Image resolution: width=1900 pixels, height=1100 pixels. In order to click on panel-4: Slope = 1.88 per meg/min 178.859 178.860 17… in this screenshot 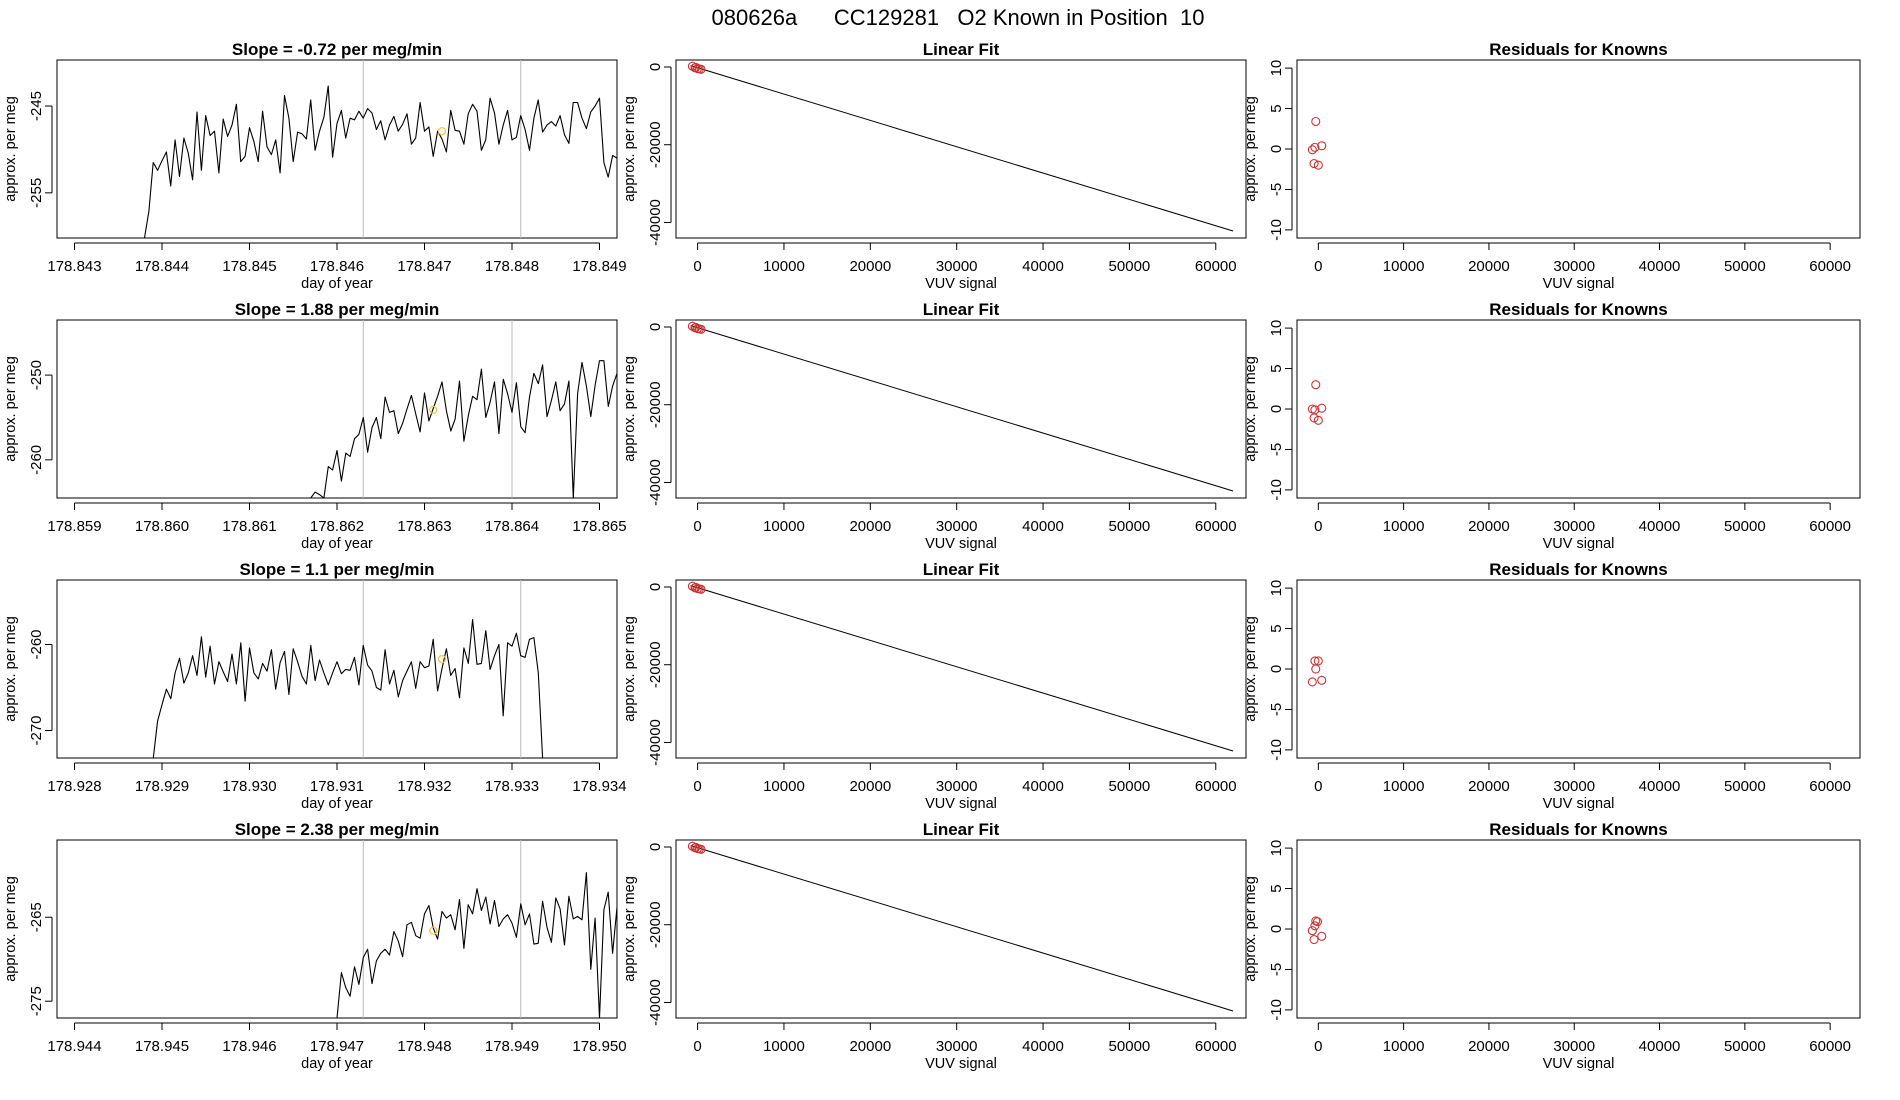, I will do `click(315, 426)`.